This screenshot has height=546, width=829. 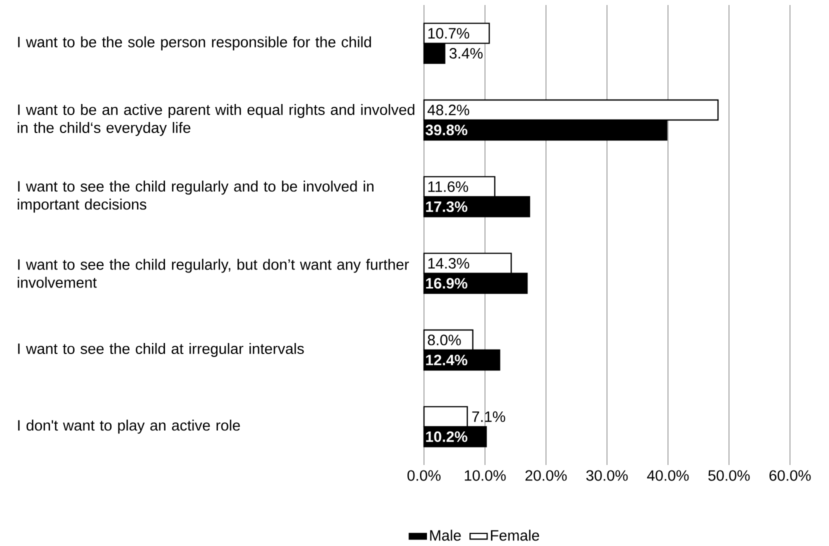 I want to click on data-label: 10.7%, so click(x=449, y=33).